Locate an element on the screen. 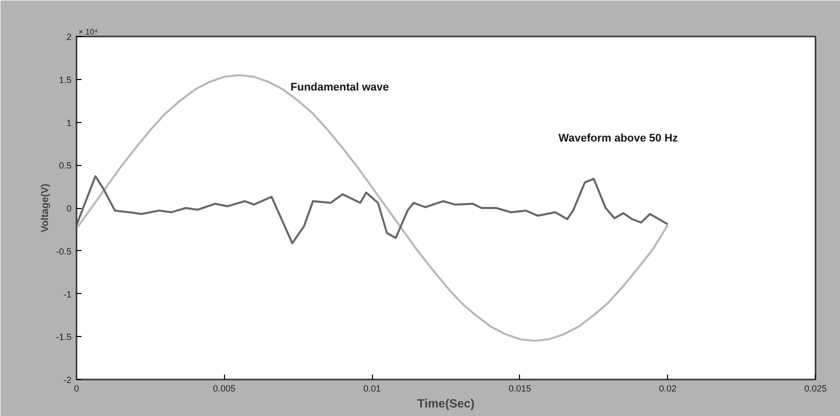 The width and height of the screenshot is (840, 416). y-tick-label: 0.5 is located at coordinates (65, 165).